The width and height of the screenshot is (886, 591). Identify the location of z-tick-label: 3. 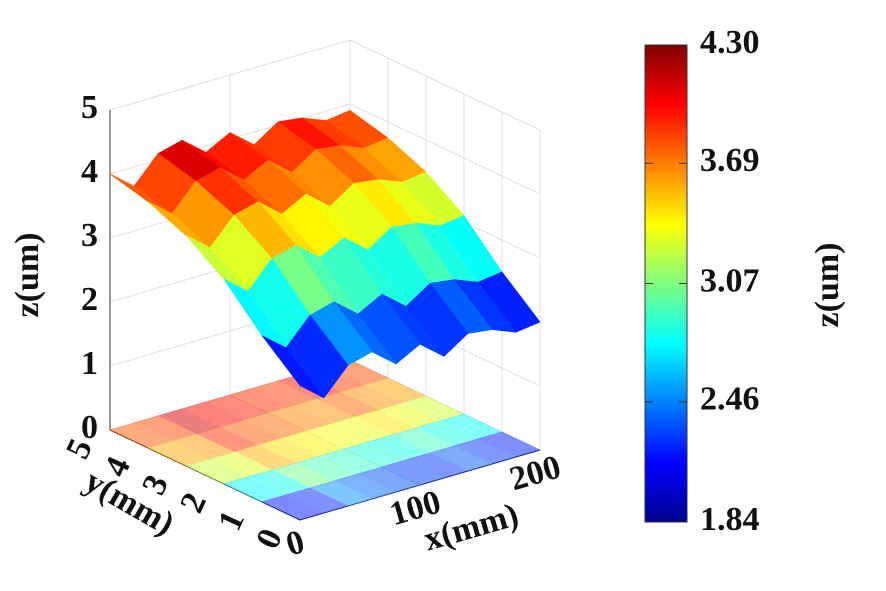
(89, 235).